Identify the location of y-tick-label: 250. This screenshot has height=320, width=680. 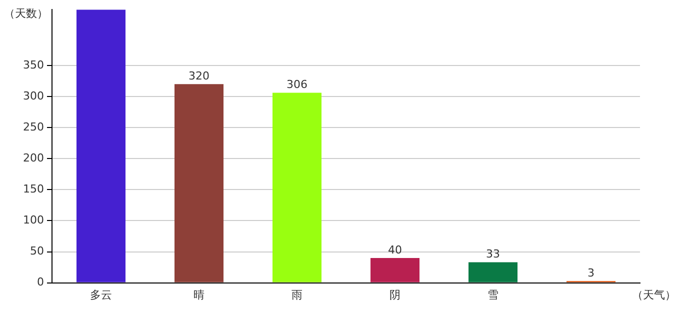
(33, 127).